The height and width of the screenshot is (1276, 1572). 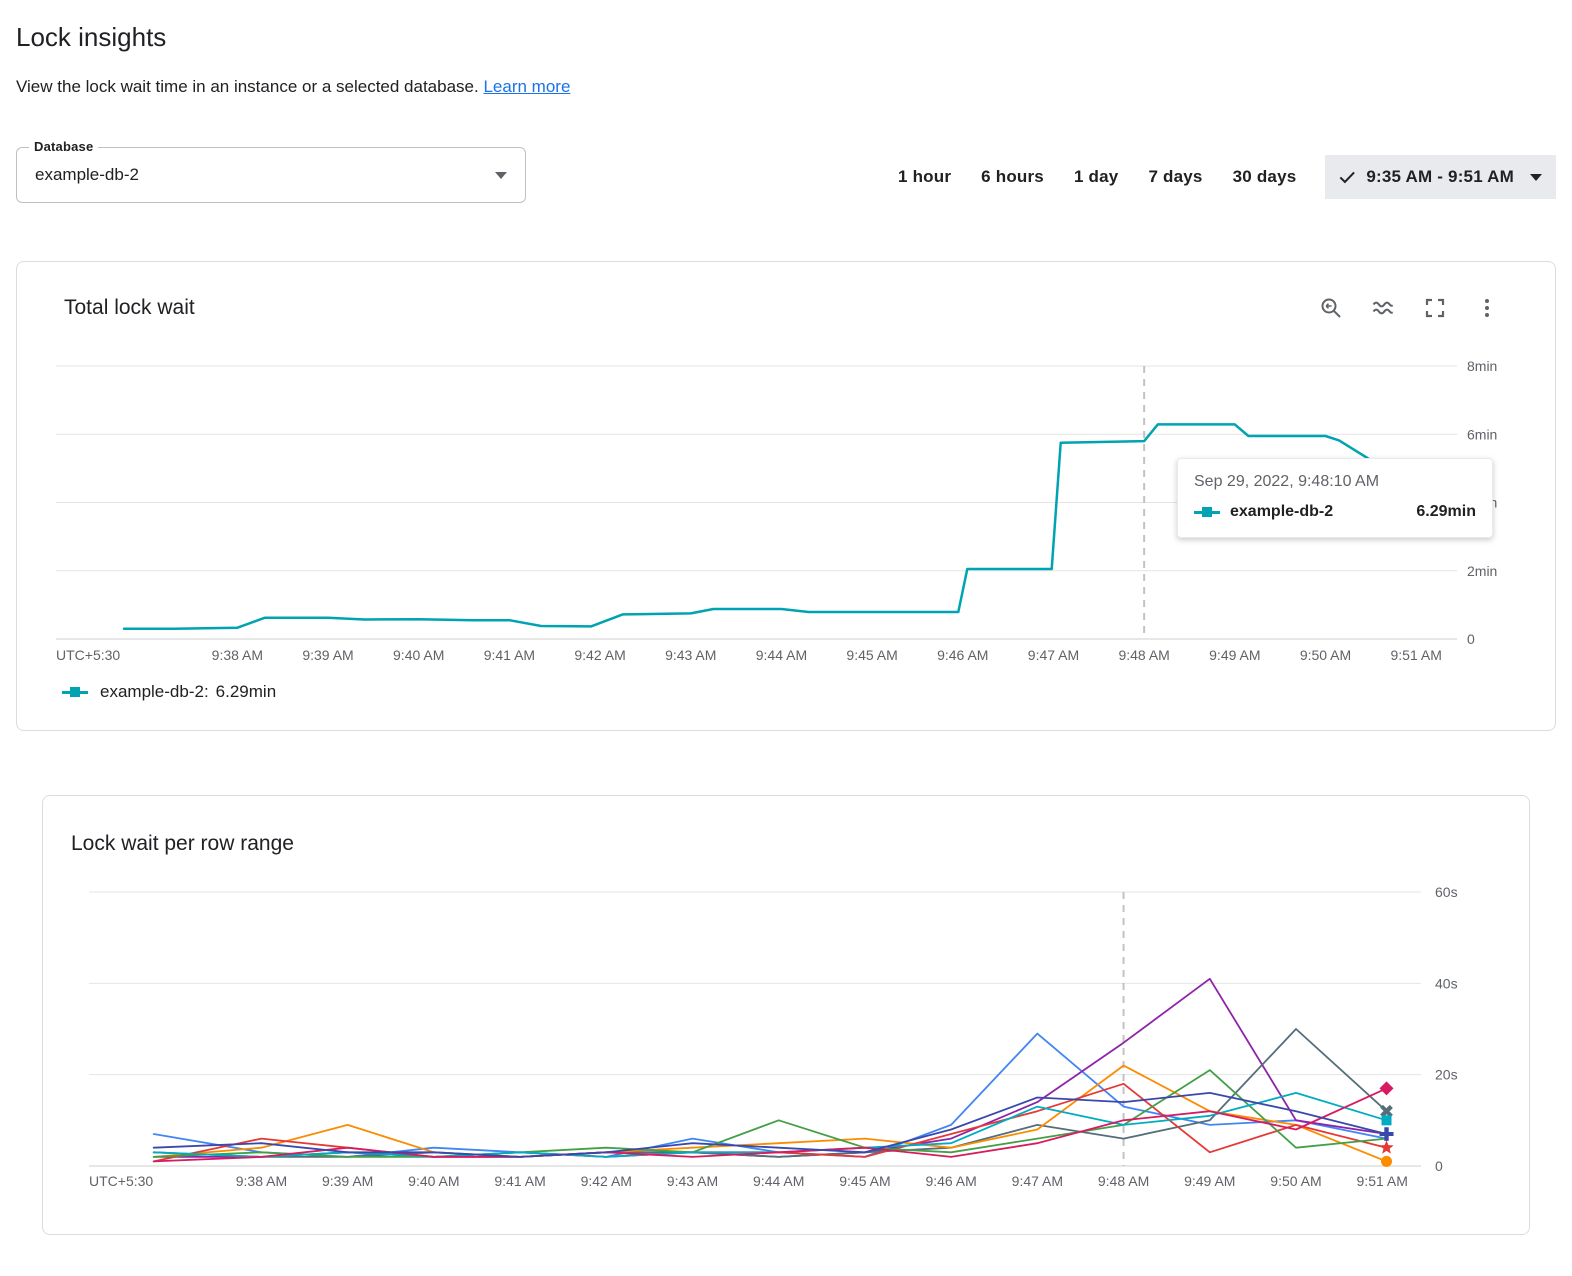 I want to click on svg-text: 6min, so click(x=1482, y=434).